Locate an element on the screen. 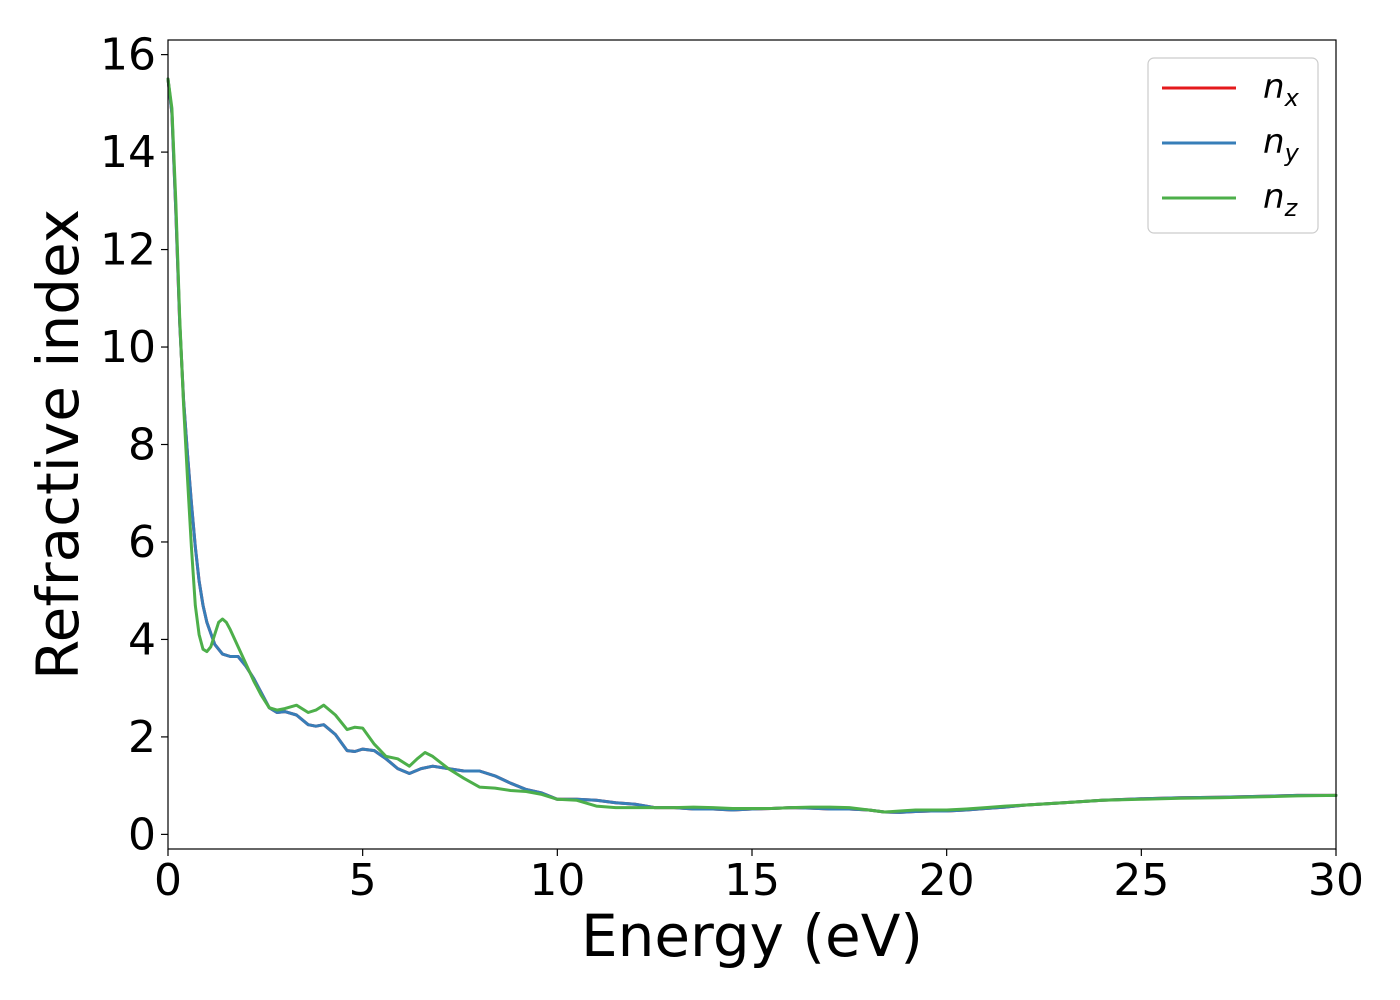 The image size is (1400, 1000). x-tick-label: 25 is located at coordinates (1141, 880).